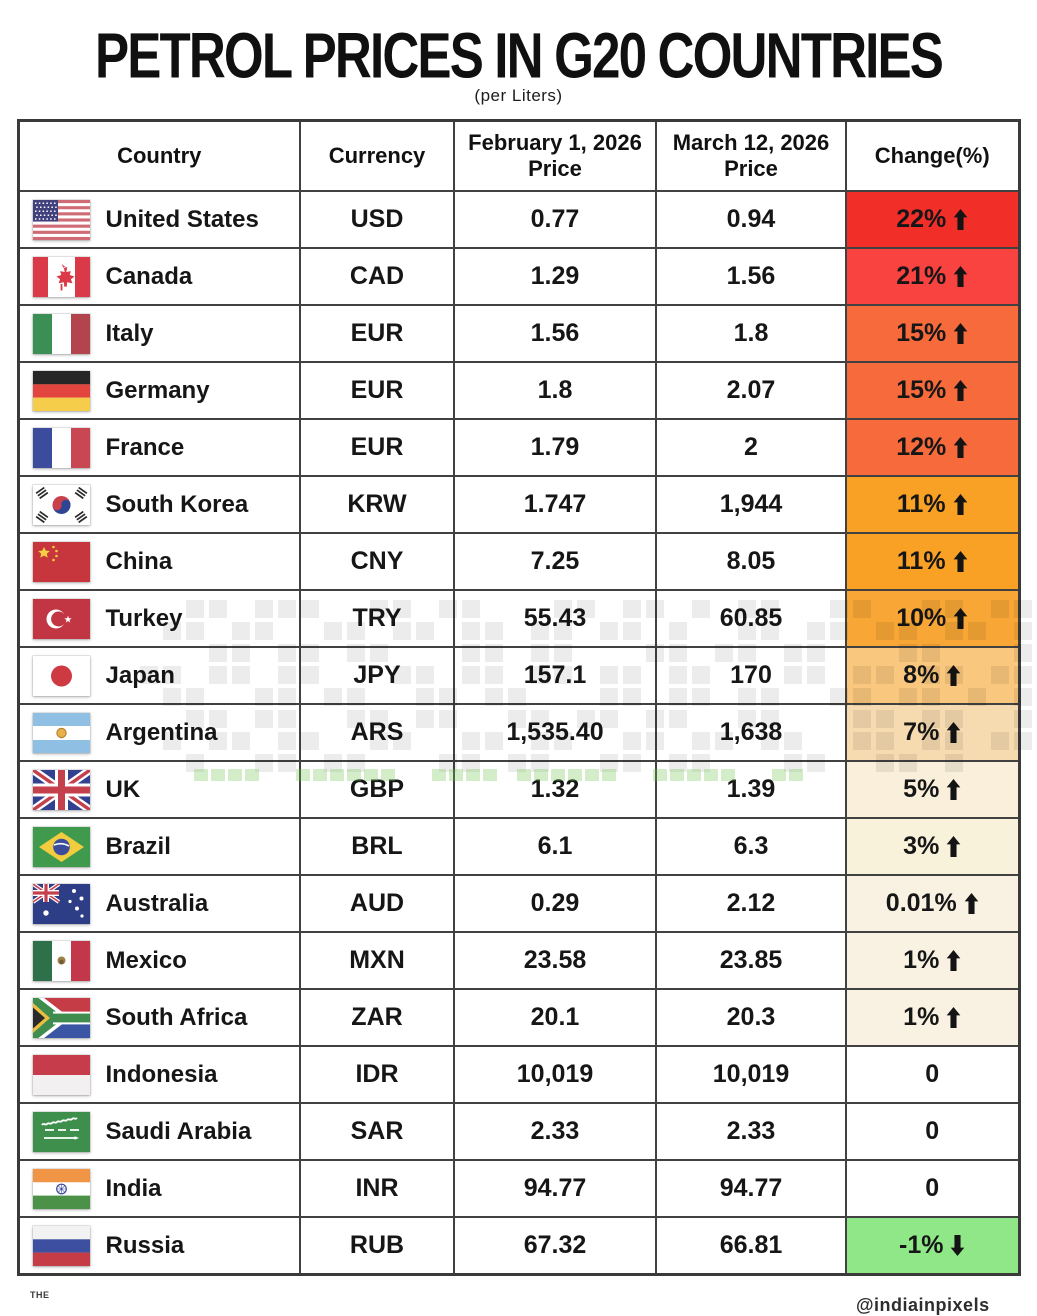 This screenshot has height=1316, width=1037. I want to click on country-name: Japan, so click(140, 675).